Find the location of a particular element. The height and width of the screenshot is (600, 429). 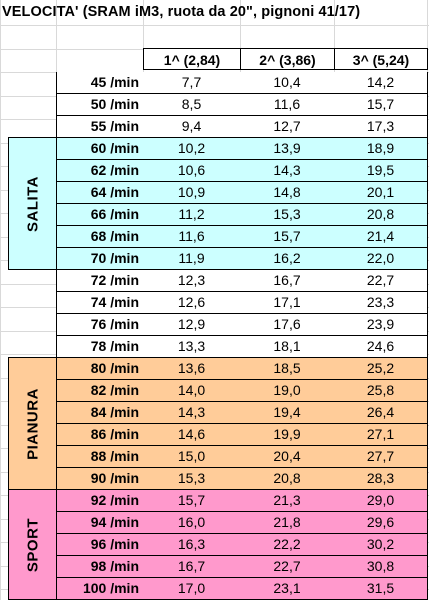

rpm-cell: 84 /min is located at coordinates (100, 413).